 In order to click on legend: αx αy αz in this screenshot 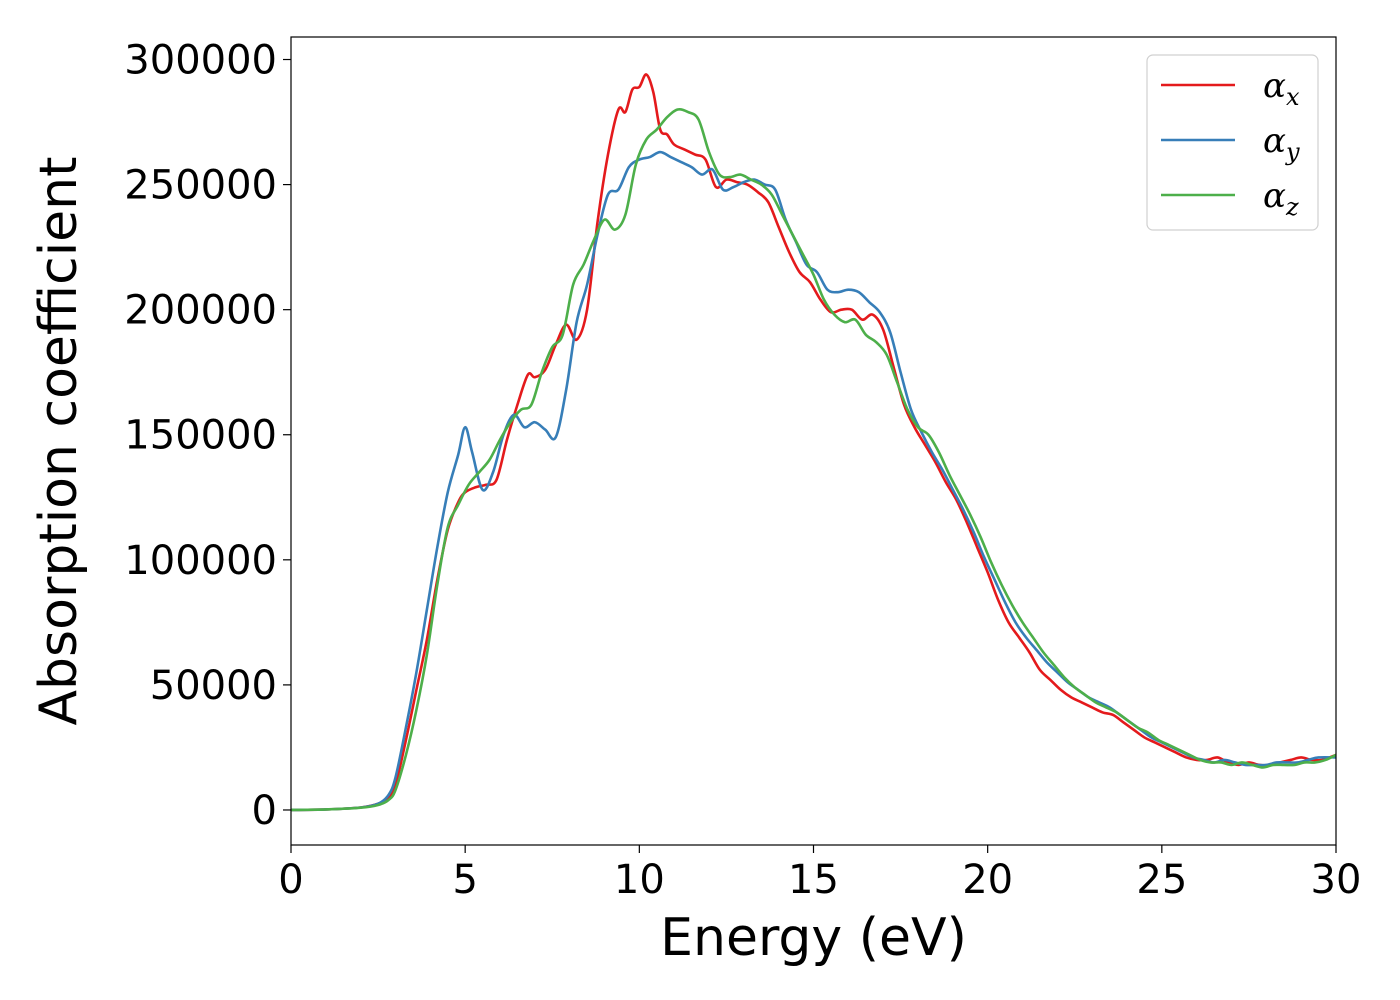, I will do `click(1232, 142)`.